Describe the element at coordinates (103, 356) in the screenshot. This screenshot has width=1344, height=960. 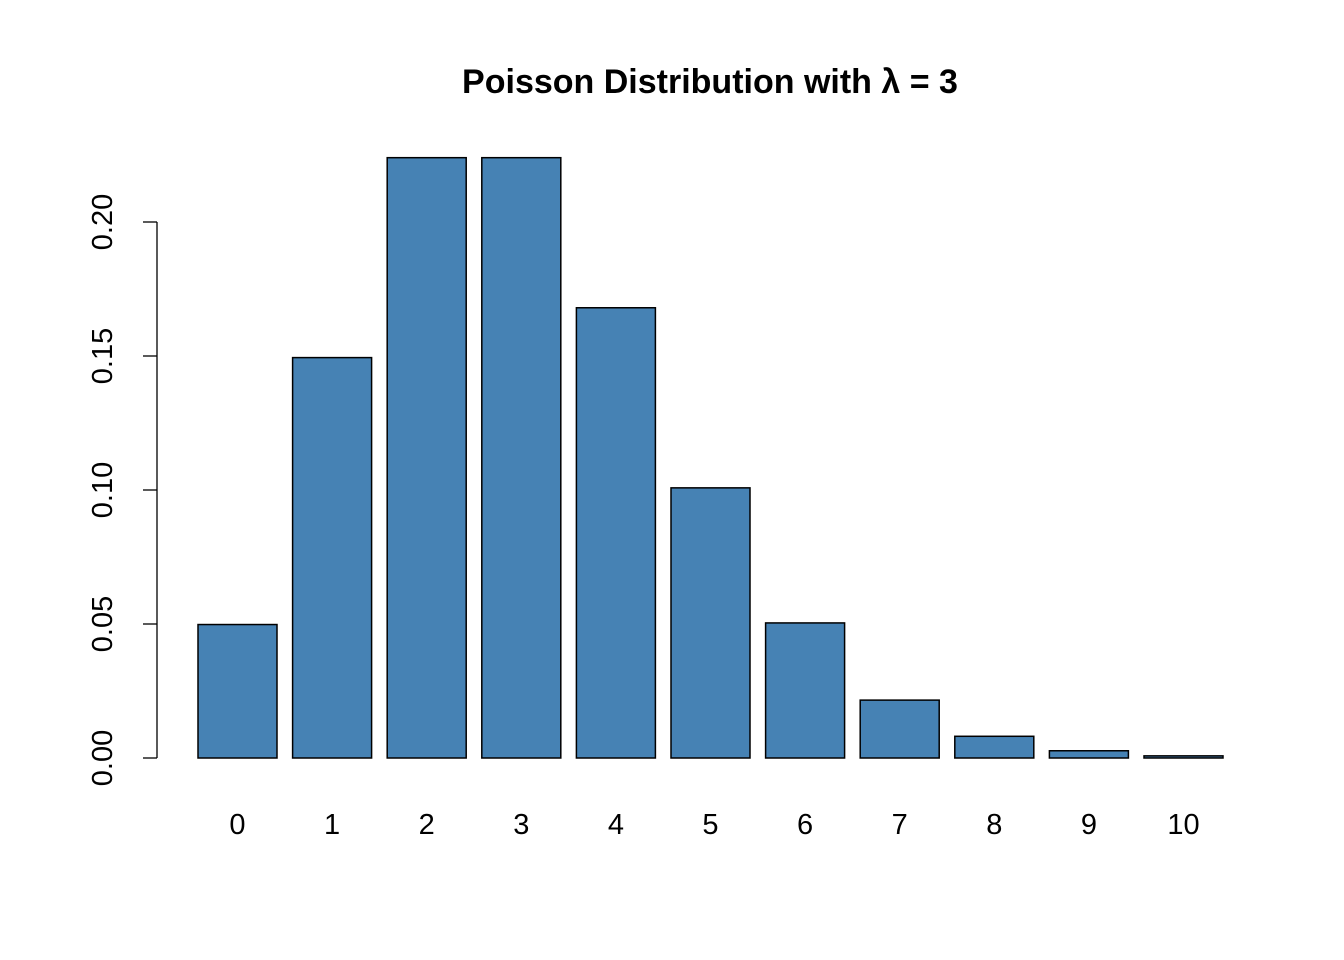
I see `y-tick-label: 0.15` at that location.